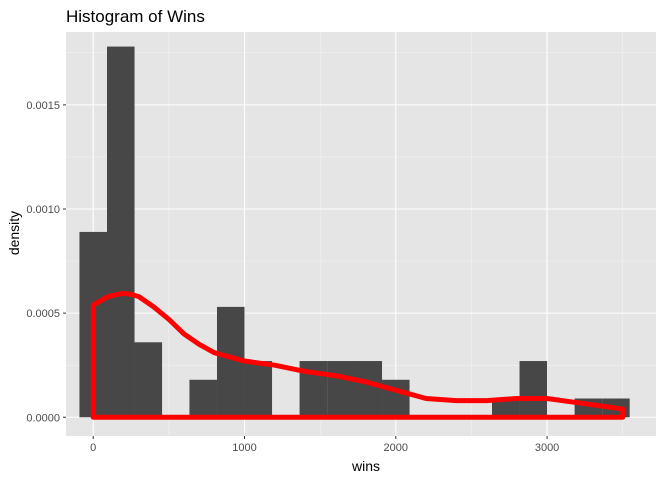  Describe the element at coordinates (396, 448) in the screenshot. I see `x-tick-label: 2000` at that location.